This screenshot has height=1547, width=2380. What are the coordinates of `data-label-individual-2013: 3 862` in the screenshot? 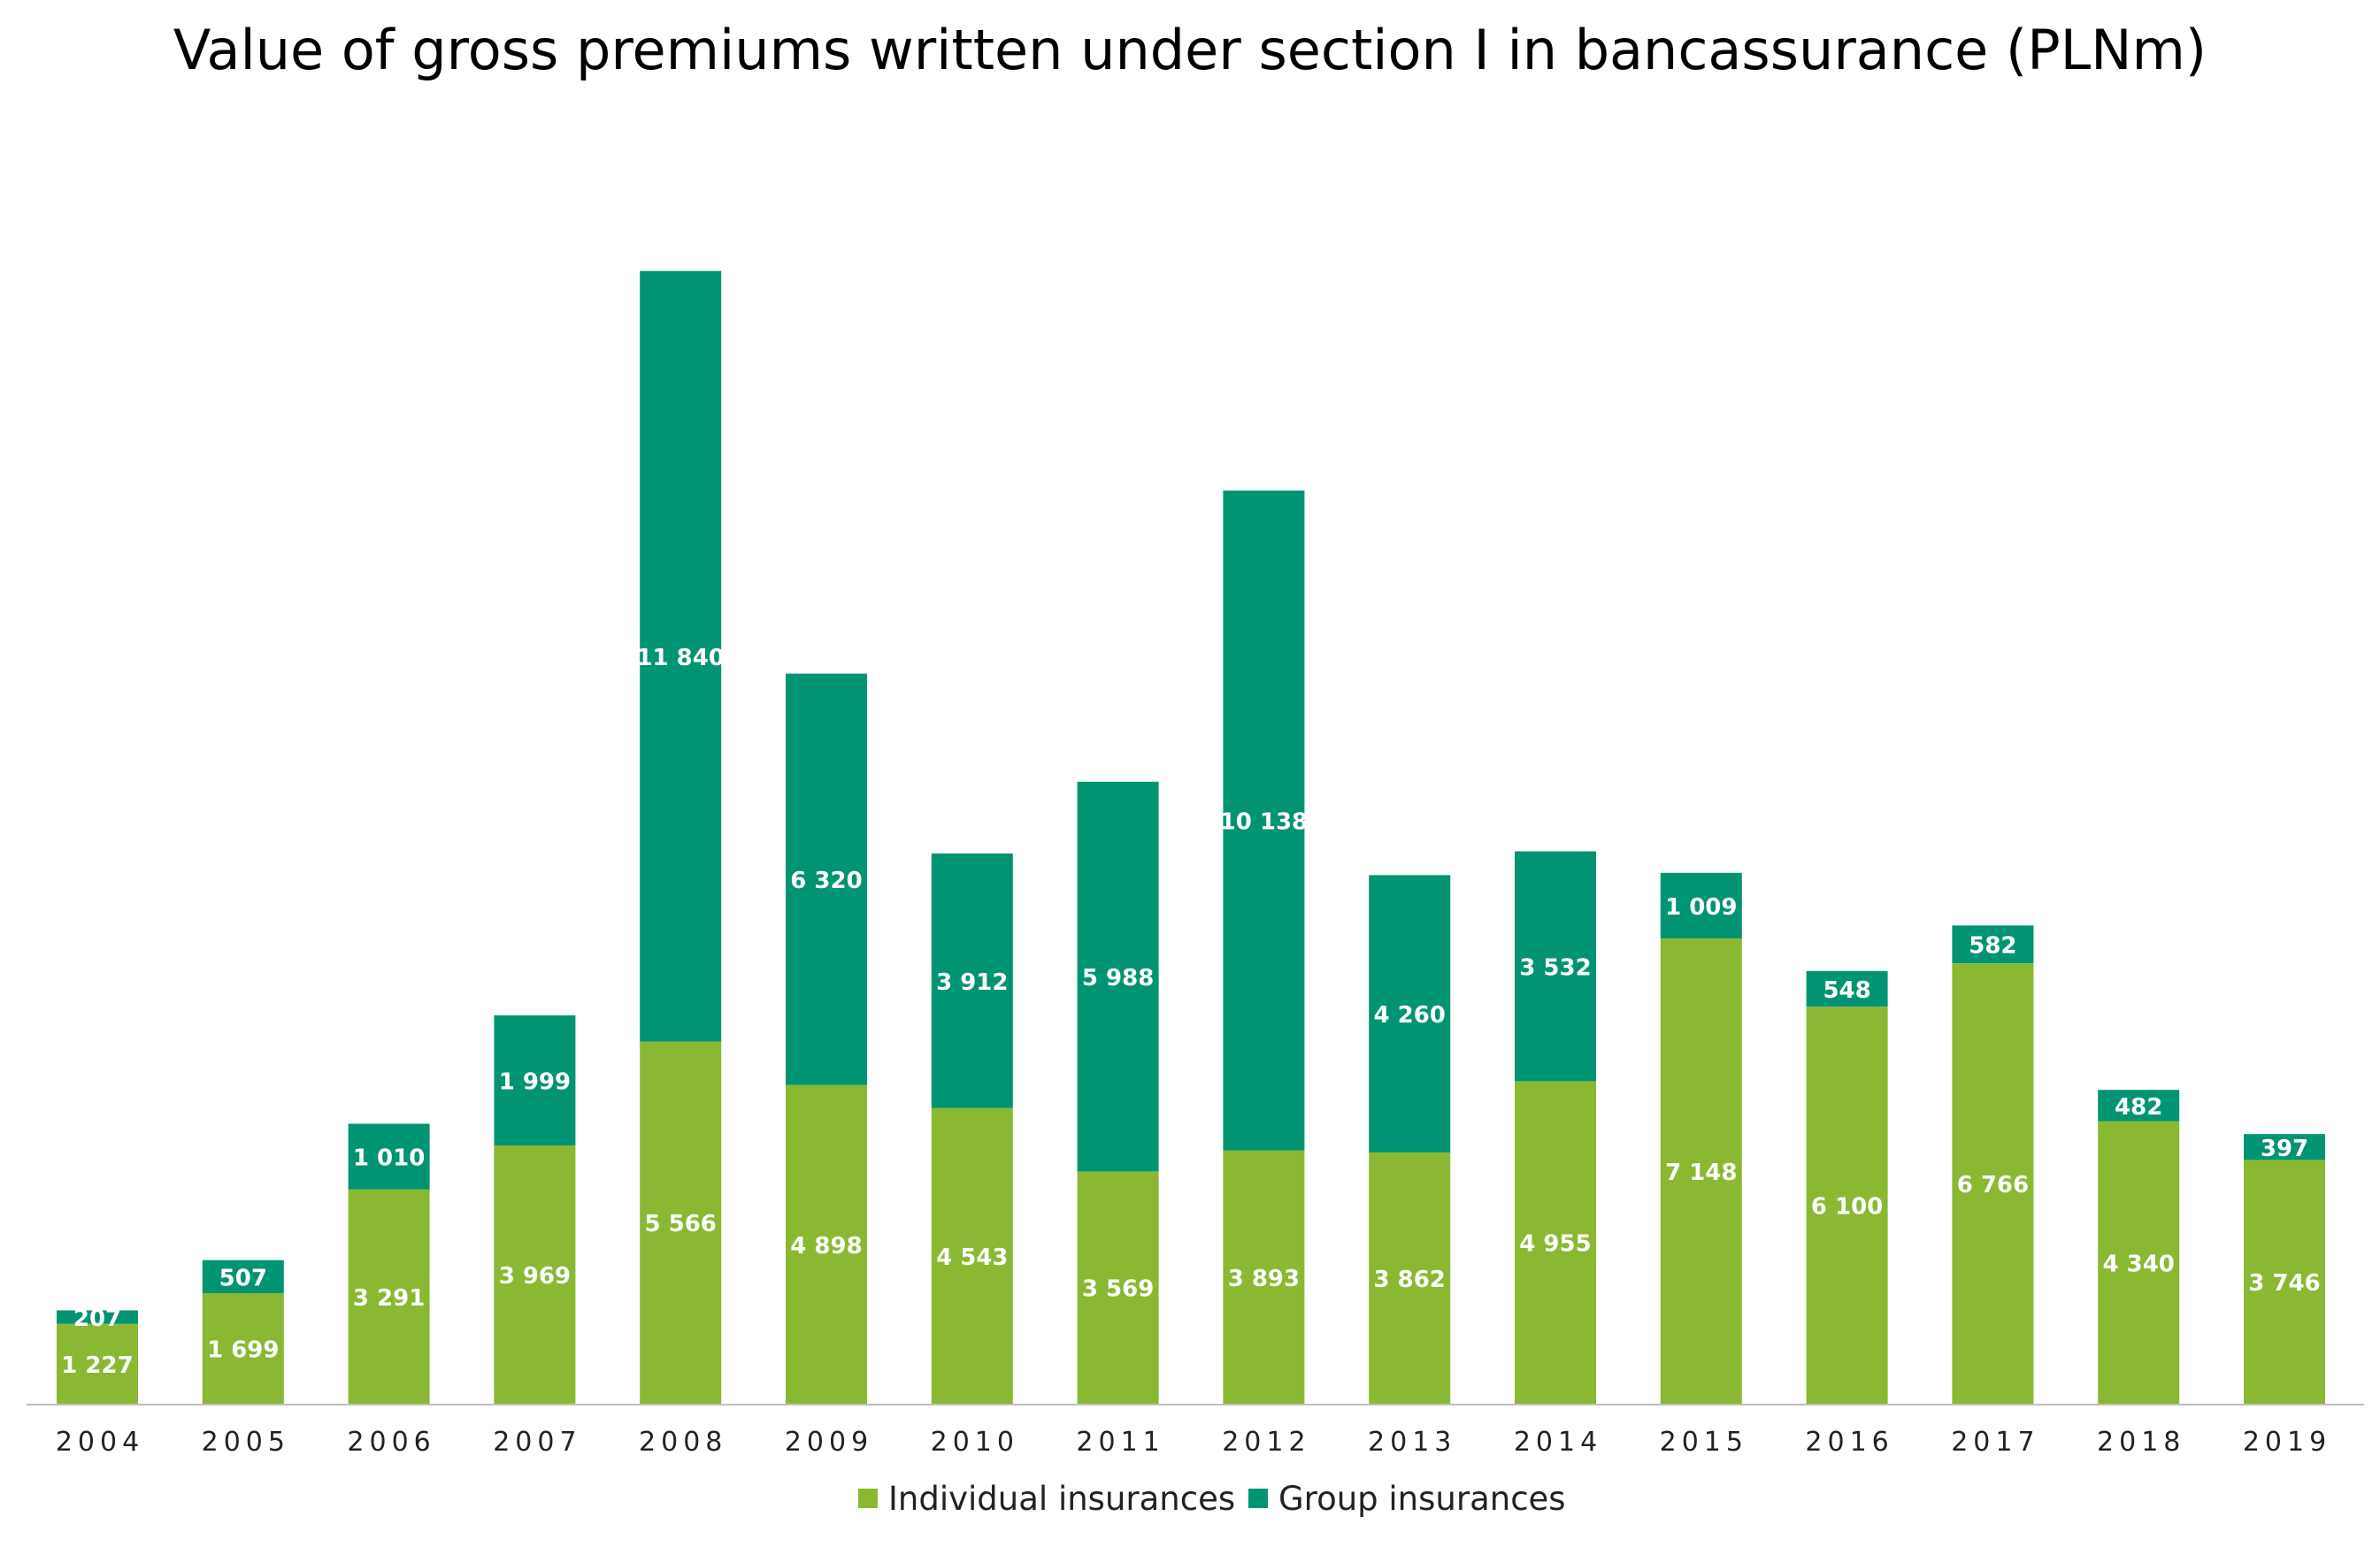 It's located at (1409, 1280).